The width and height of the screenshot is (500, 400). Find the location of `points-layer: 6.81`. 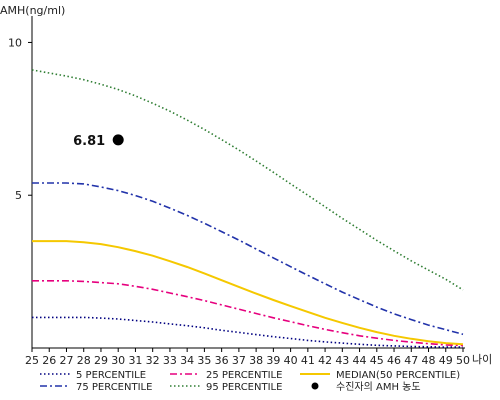

points-layer: 6.81 is located at coordinates (98, 141).